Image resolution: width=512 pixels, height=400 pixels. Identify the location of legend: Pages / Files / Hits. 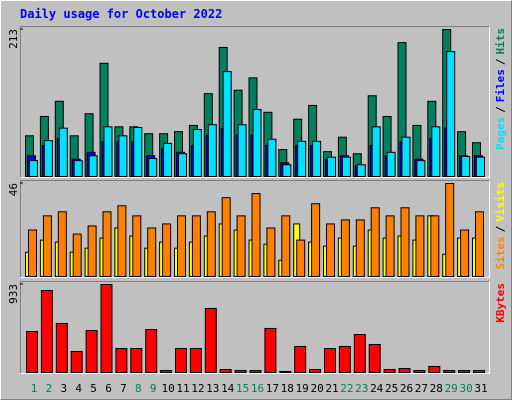
(500, 89).